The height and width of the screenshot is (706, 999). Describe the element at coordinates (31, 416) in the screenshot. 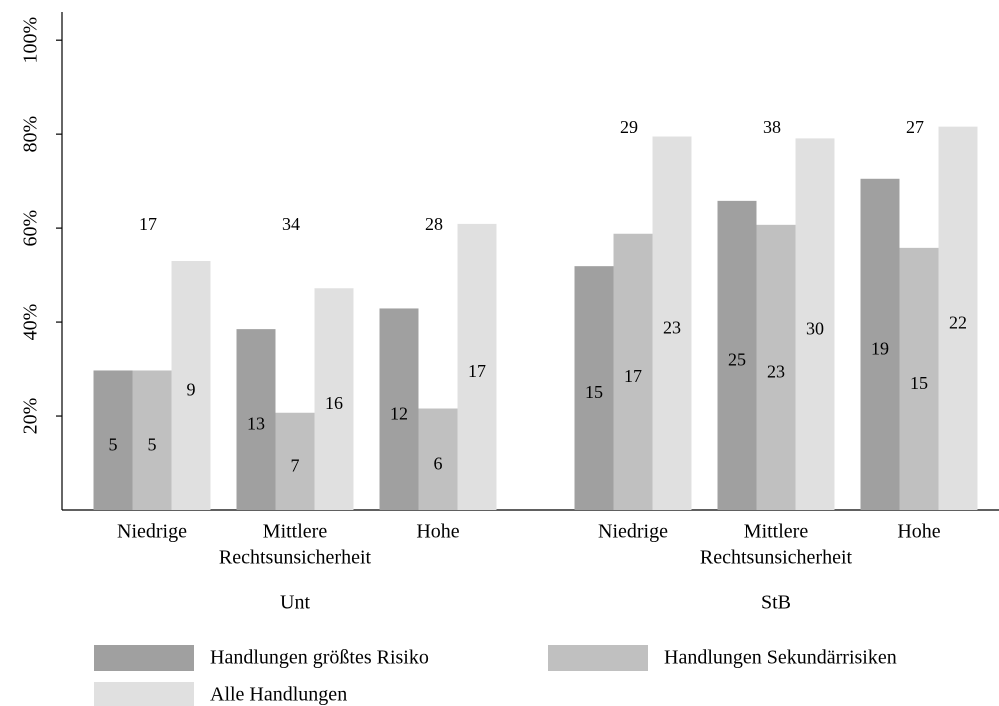

I see `y-tick-label: 20%` at that location.